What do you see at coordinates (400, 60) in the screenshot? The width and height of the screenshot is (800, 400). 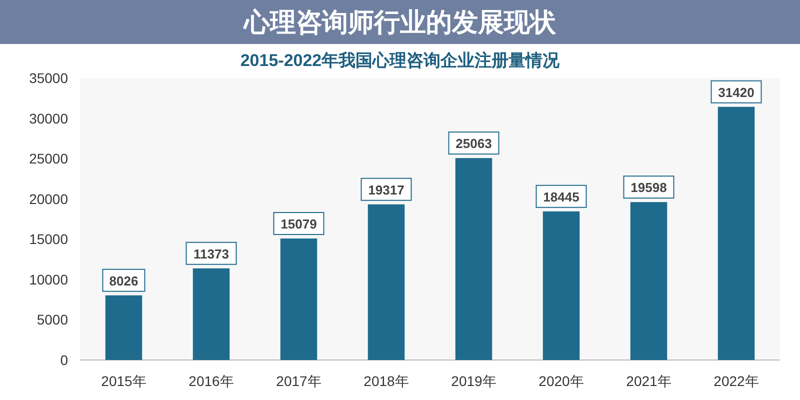 I see `chart-subtitle: 2015-2022年我国心理咨询企业注册量情况` at bounding box center [400, 60].